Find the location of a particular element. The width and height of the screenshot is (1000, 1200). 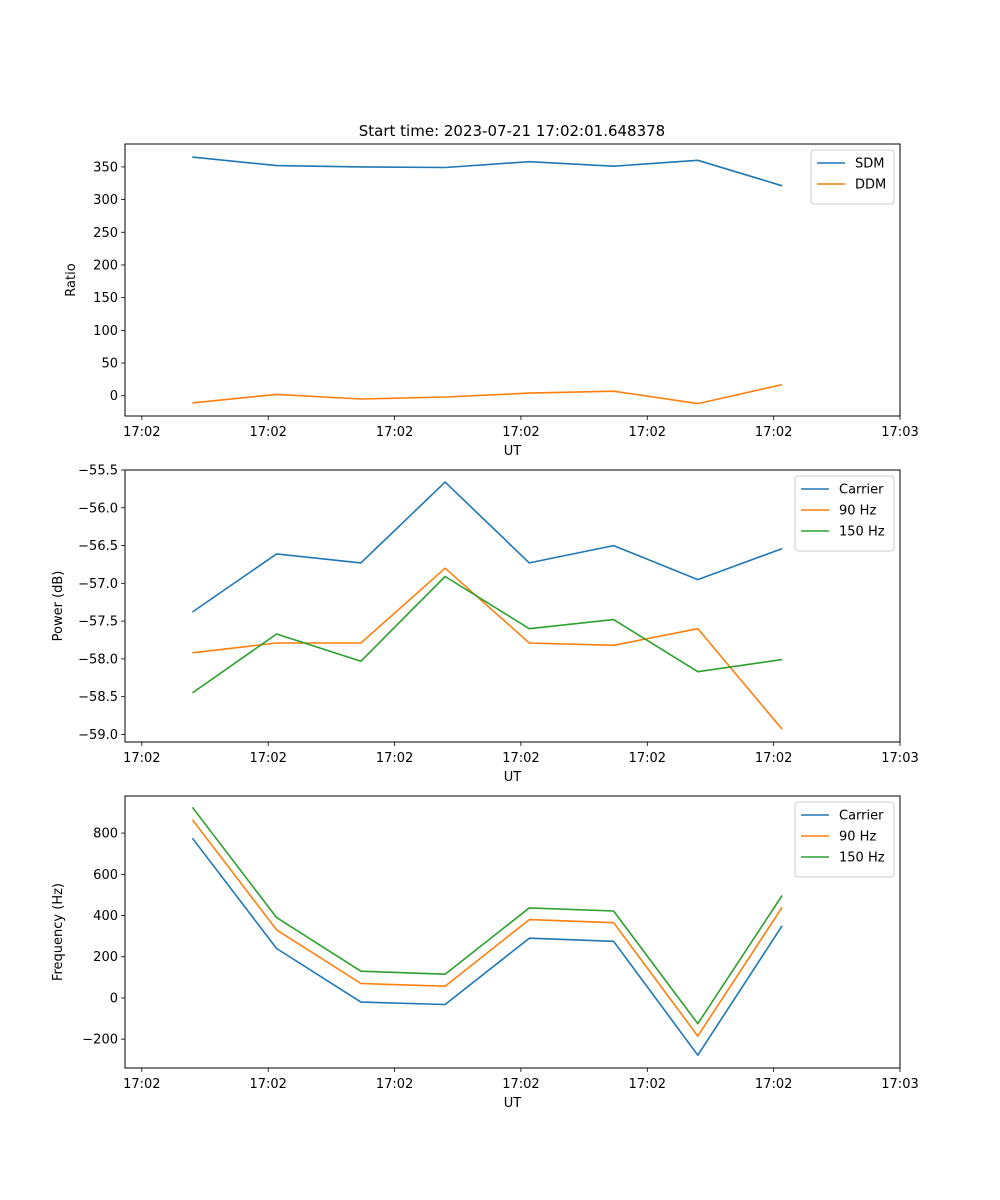

ratio-legend-label-sdm: SDM is located at coordinates (869, 164).